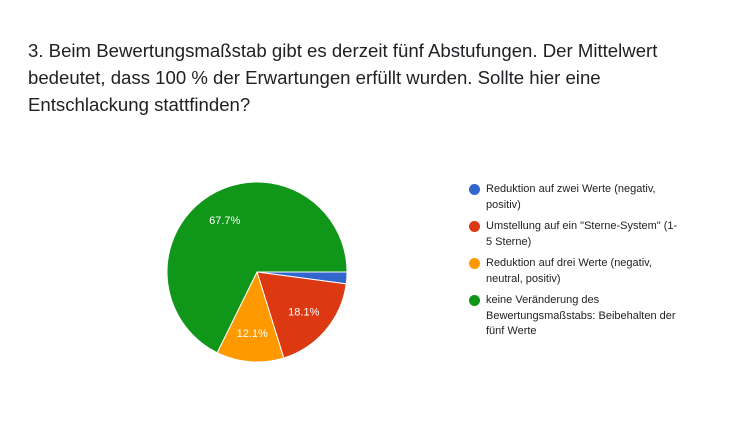 This screenshot has height=421, width=730. I want to click on pie-slices, so click(257, 272).